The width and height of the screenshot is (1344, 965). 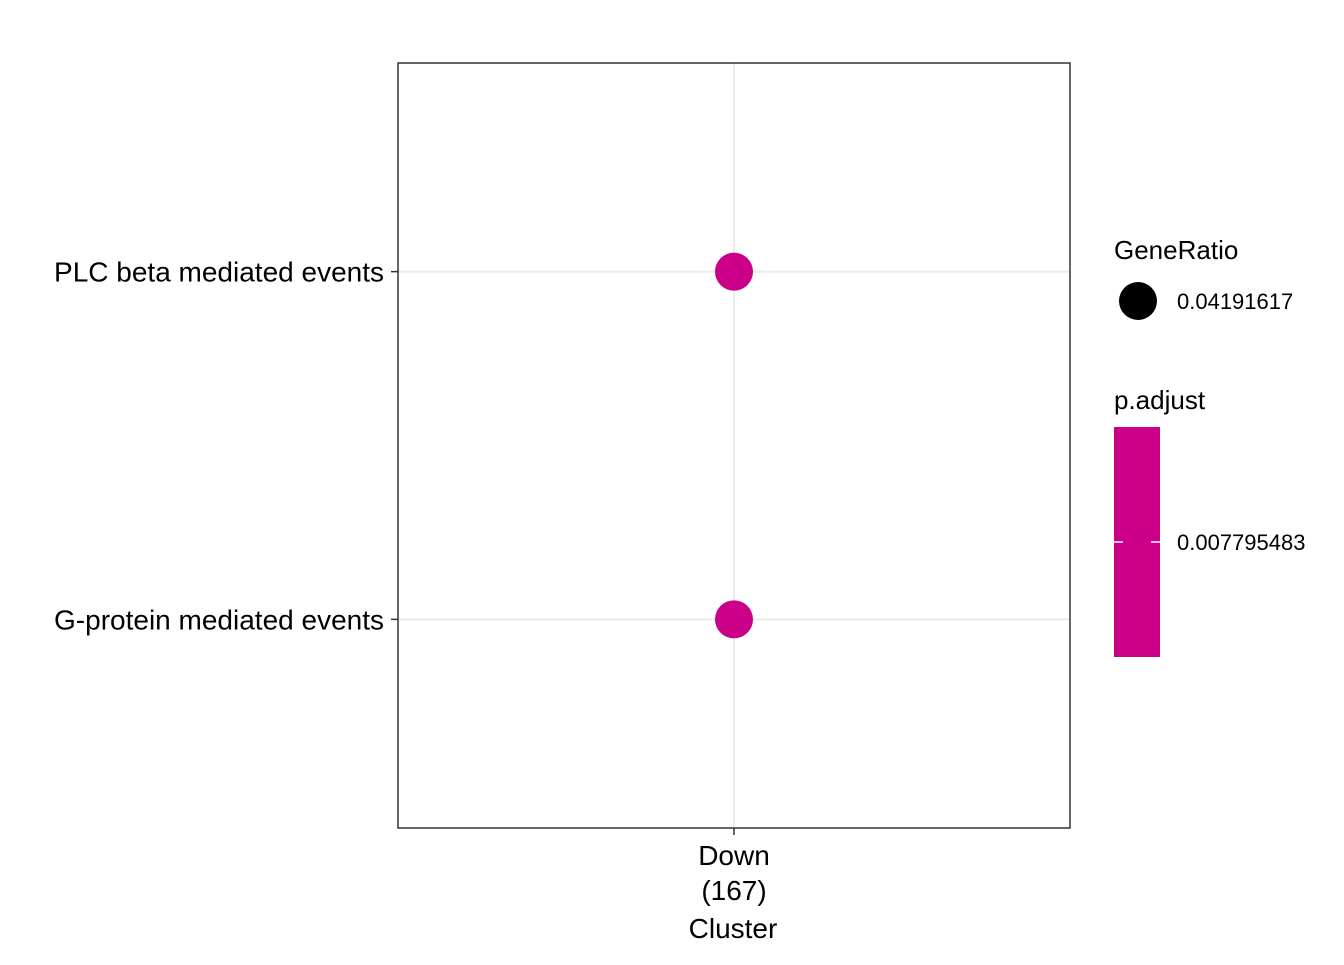 What do you see at coordinates (1203, 277) in the screenshot?
I see `legend-generatio: GeneRatio 0.04191617` at bounding box center [1203, 277].